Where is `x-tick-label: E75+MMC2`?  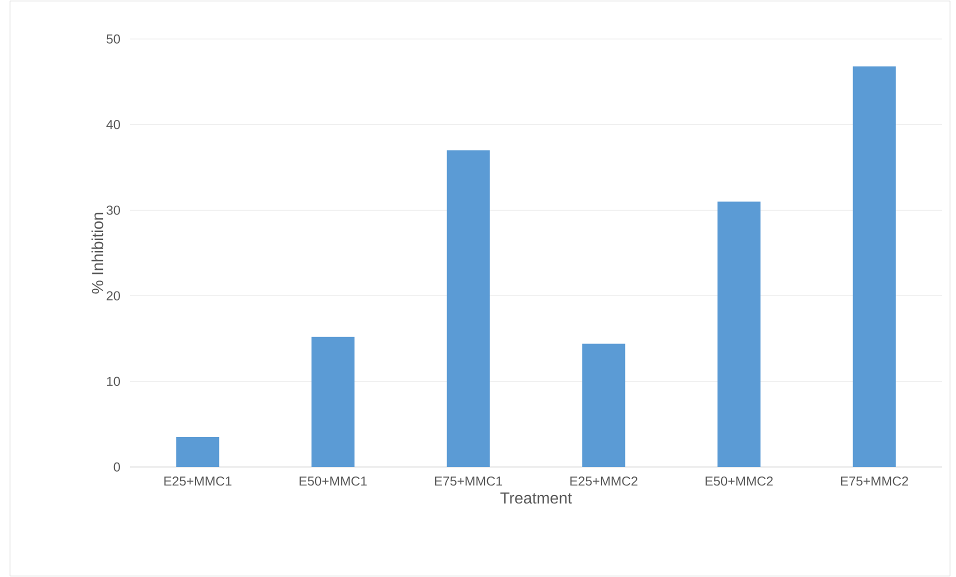 x-tick-label: E75+MMC2 is located at coordinates (874, 481).